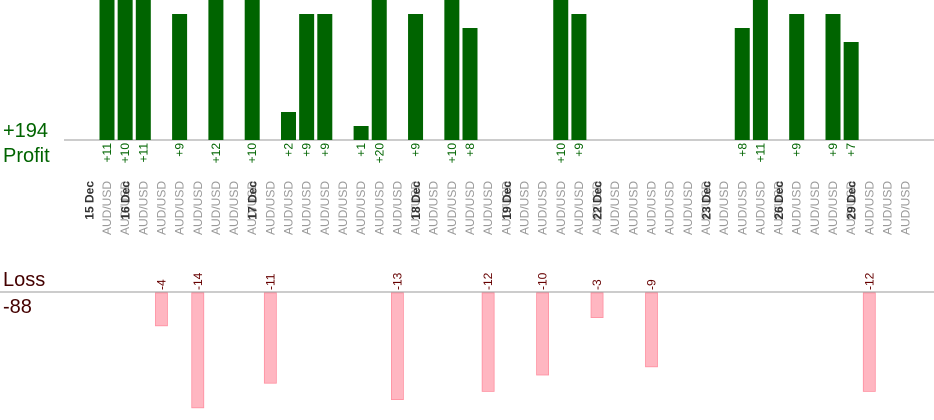 The height and width of the screenshot is (420, 934). What do you see at coordinates (470, 150) in the screenshot?
I see `profit-value-label: +8` at bounding box center [470, 150].